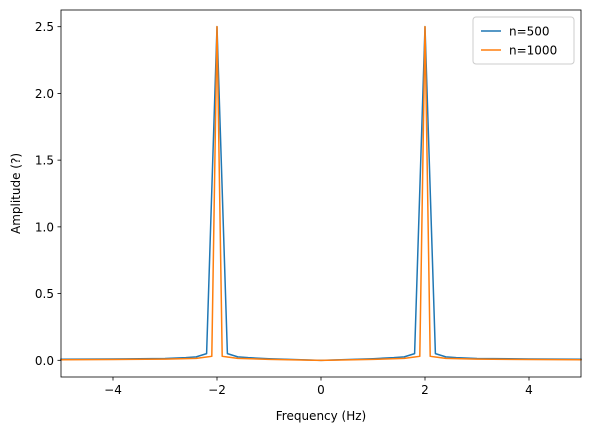 This screenshot has width=589, height=431. Describe the element at coordinates (44, 94) in the screenshot. I see `y-tick-label: 2.0` at that location.